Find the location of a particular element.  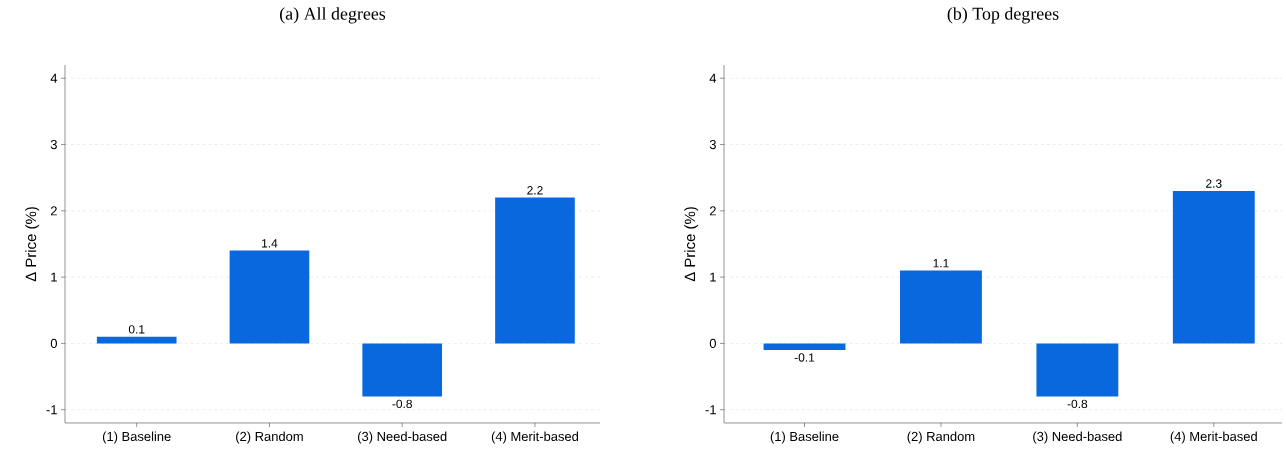

data-label: 0.1 is located at coordinates (136, 329).